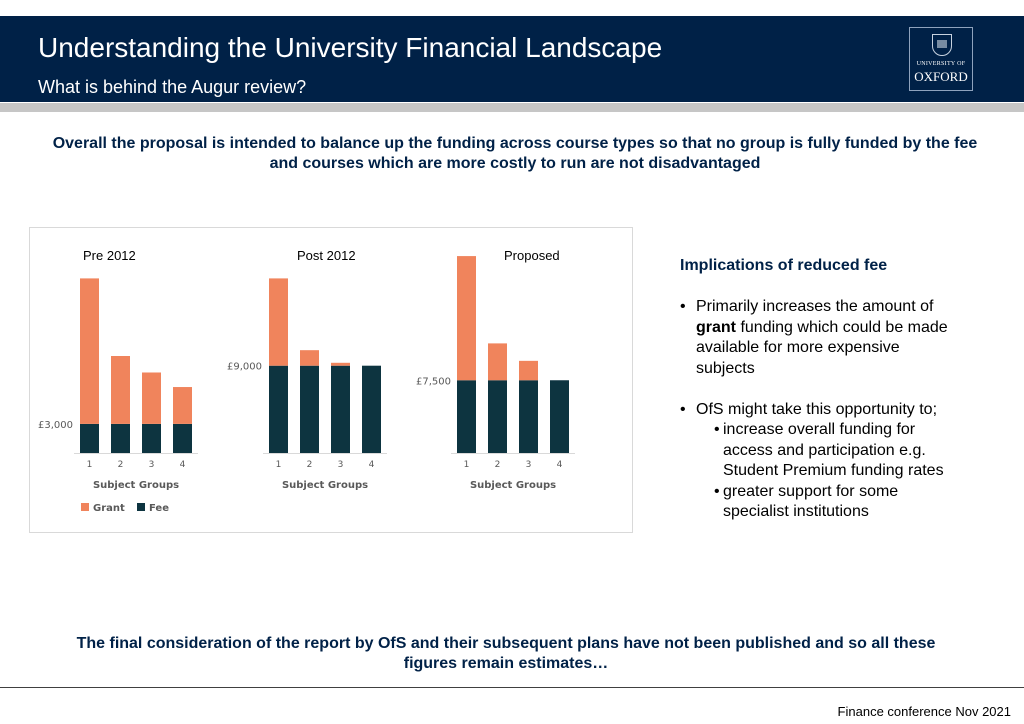 This screenshot has height=724, width=1024. What do you see at coordinates (512, 687) in the screenshot?
I see `footer-rule` at bounding box center [512, 687].